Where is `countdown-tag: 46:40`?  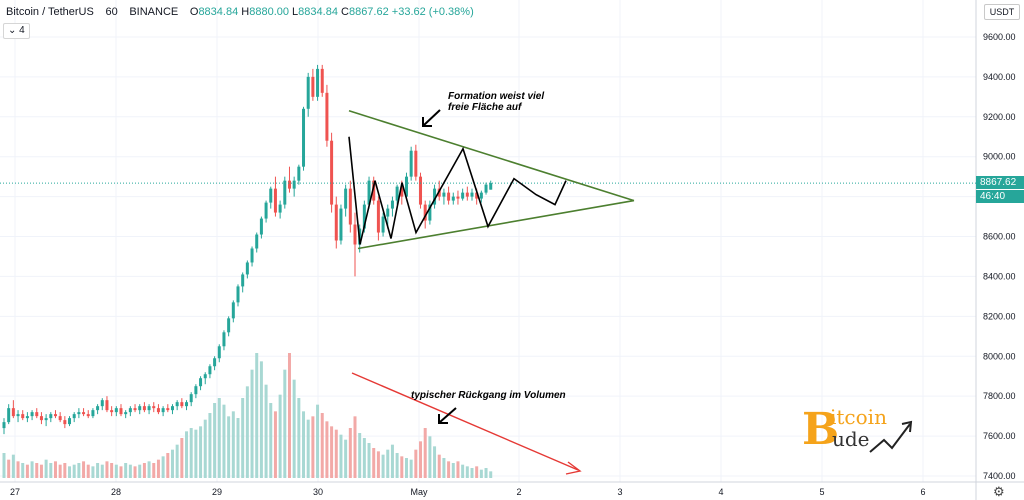
countdown-tag: 46:40 is located at coordinates (1000, 197).